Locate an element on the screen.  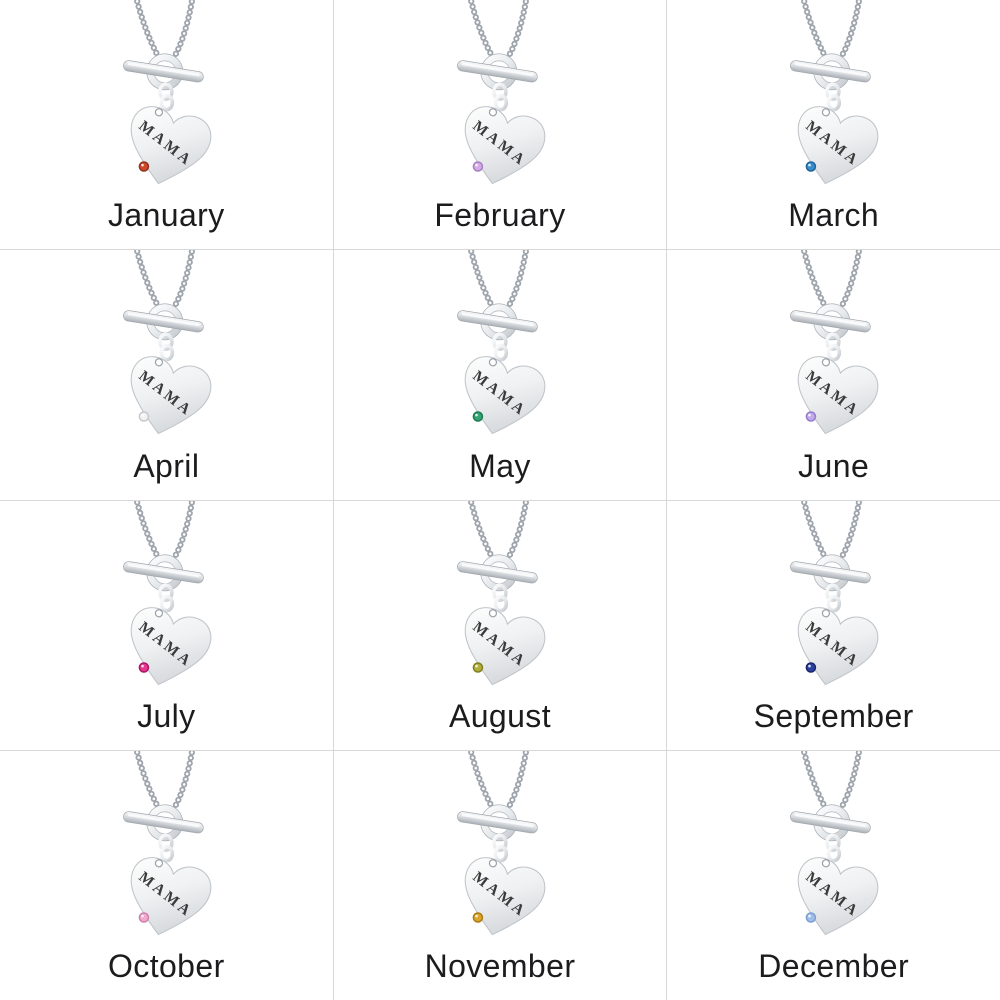
variant-cell-november: November is located at coordinates (500, 875).